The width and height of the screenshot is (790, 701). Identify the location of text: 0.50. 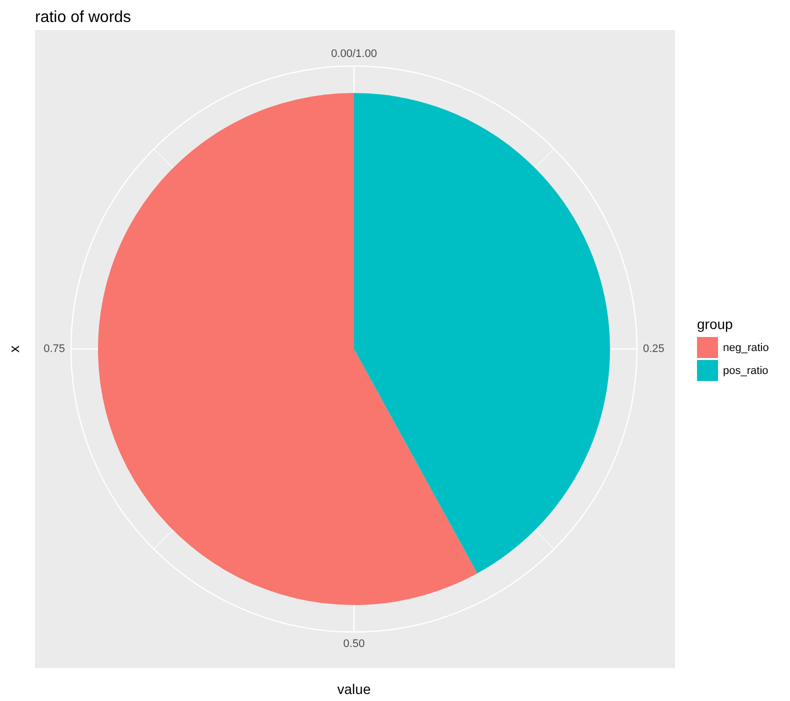
(354, 644).